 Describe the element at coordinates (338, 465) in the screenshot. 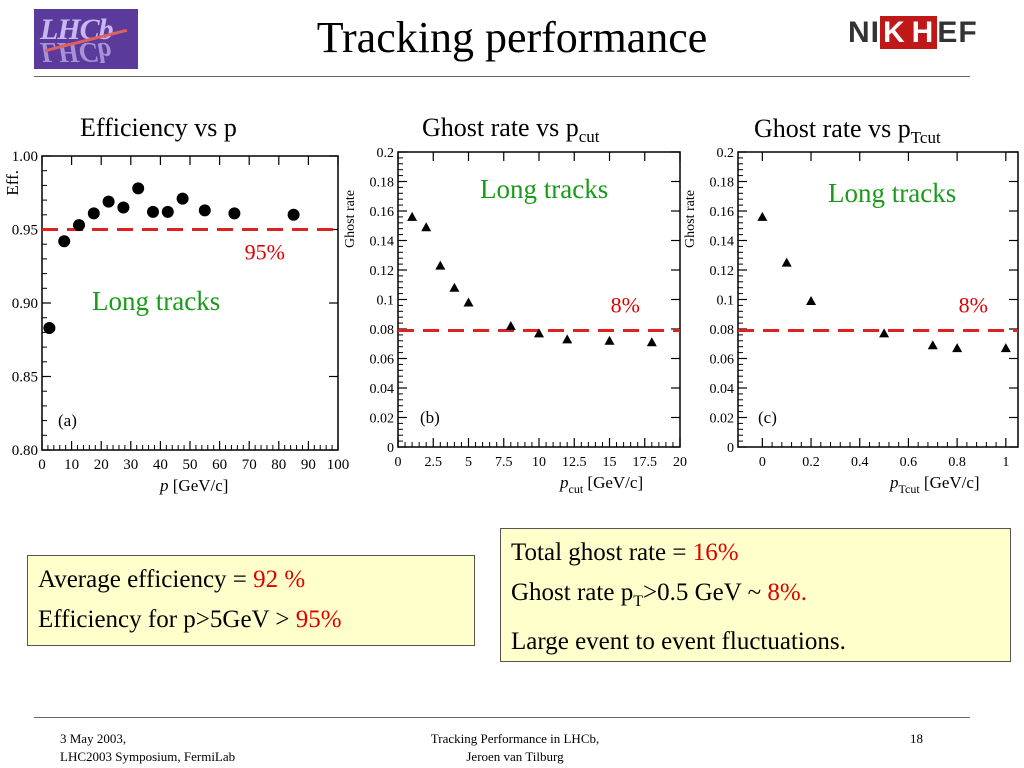

I see `x-tick-label: 100` at that location.